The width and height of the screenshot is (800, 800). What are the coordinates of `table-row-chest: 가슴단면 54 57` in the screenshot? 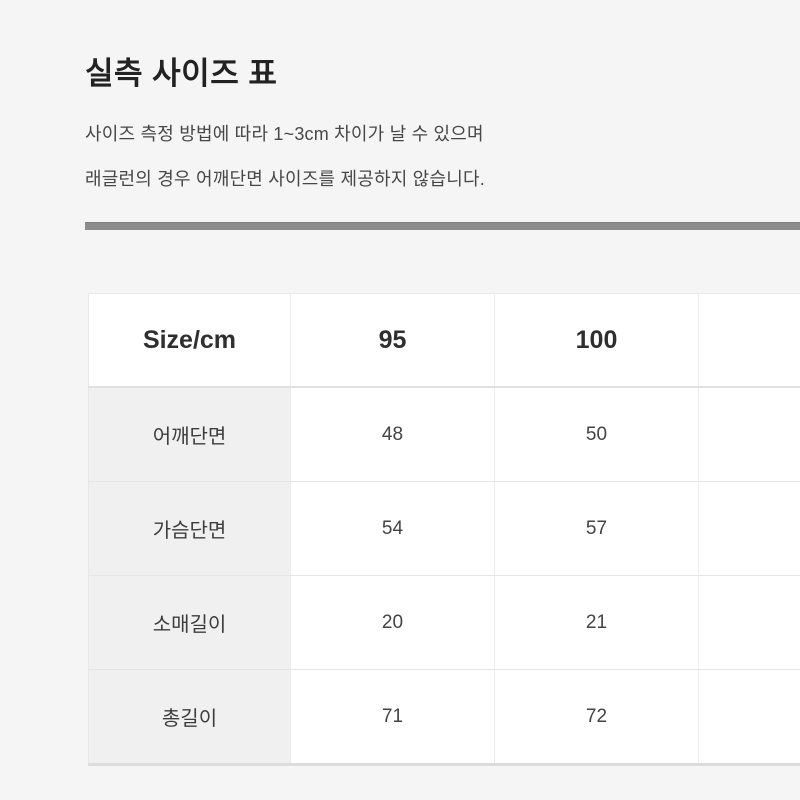 It's located at (444, 528).